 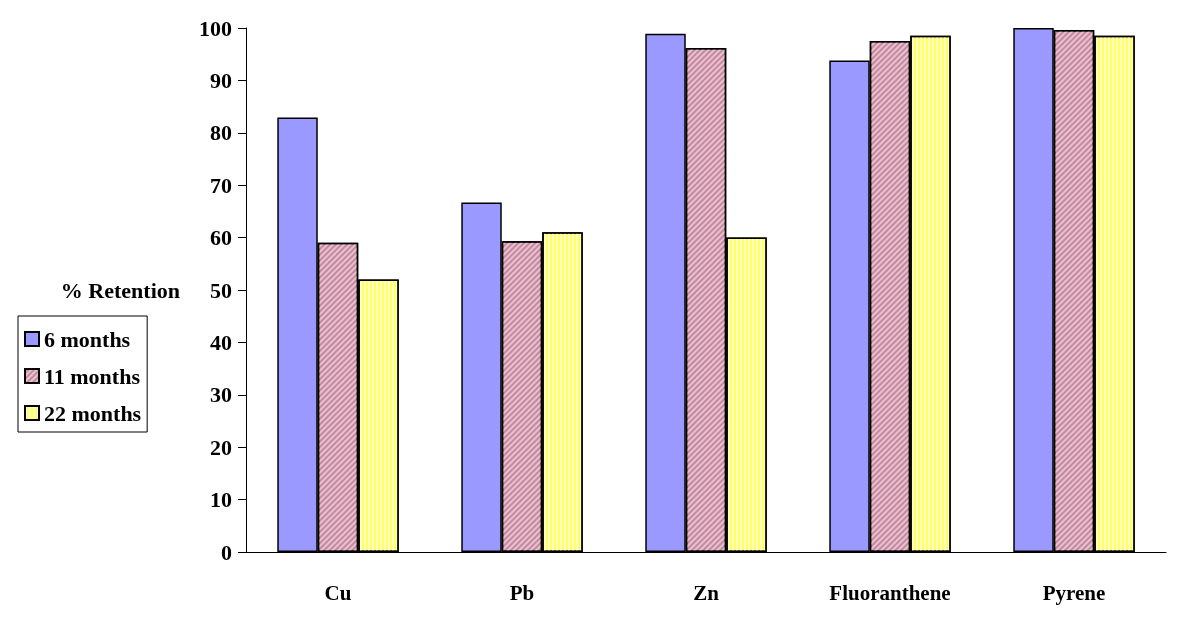 What do you see at coordinates (706, 592) in the screenshot?
I see `x-tick-label: Zn` at bounding box center [706, 592].